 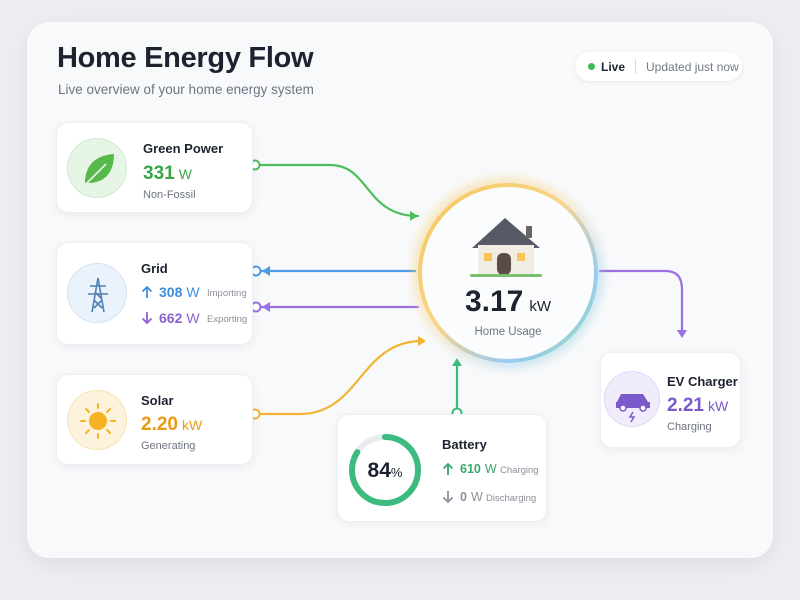 What do you see at coordinates (641, 300) in the screenshot?
I see `ev-connector` at bounding box center [641, 300].